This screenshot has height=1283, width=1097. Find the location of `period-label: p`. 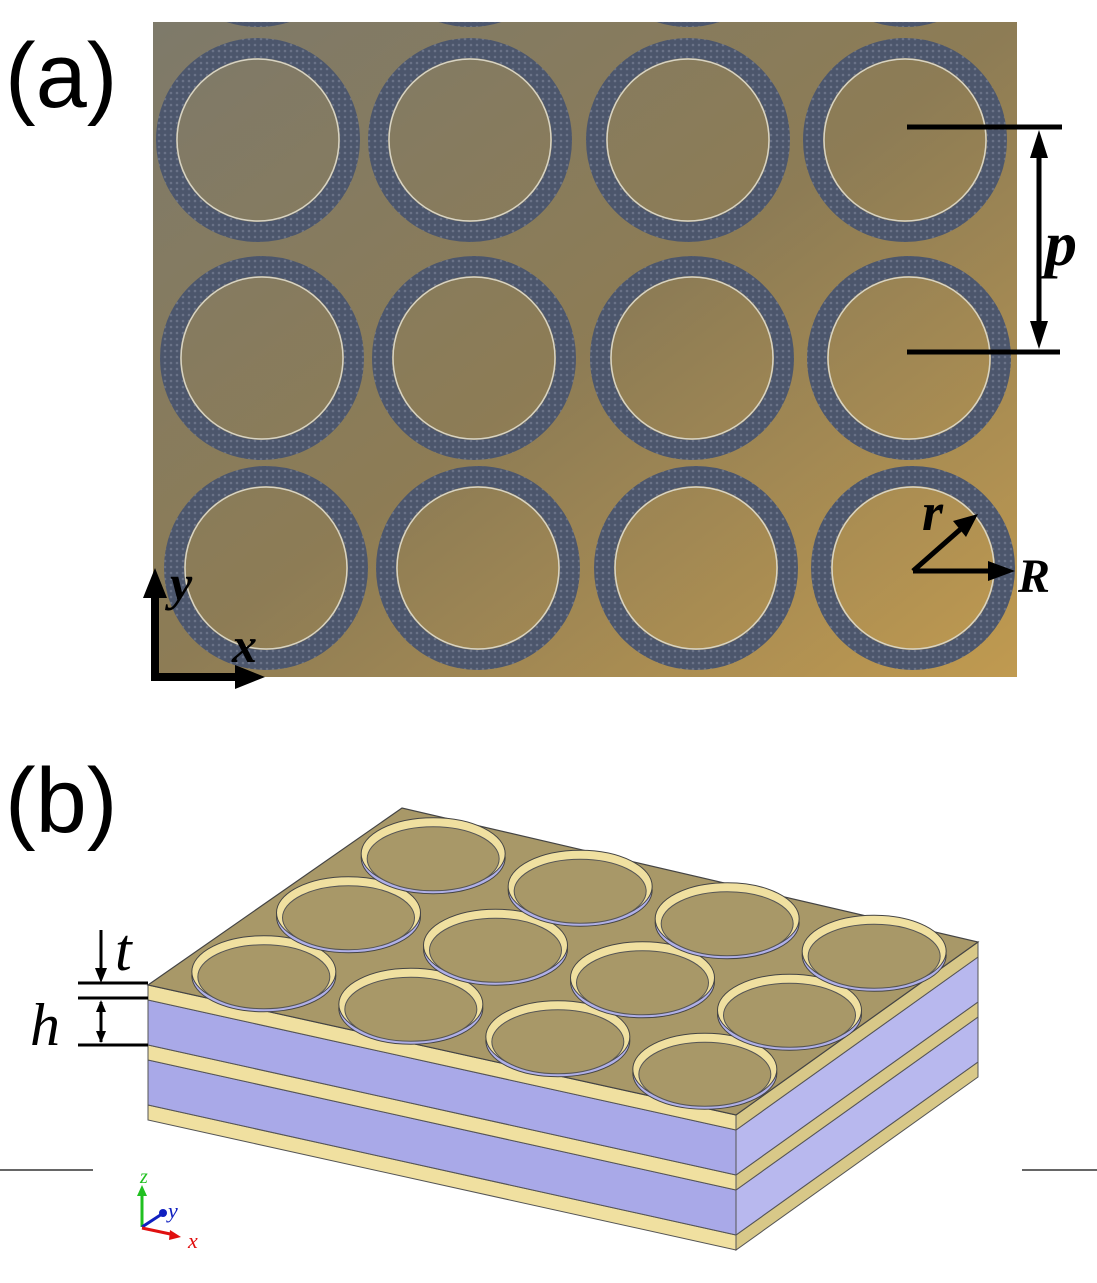

period-label: p is located at coordinates (1058, 243).